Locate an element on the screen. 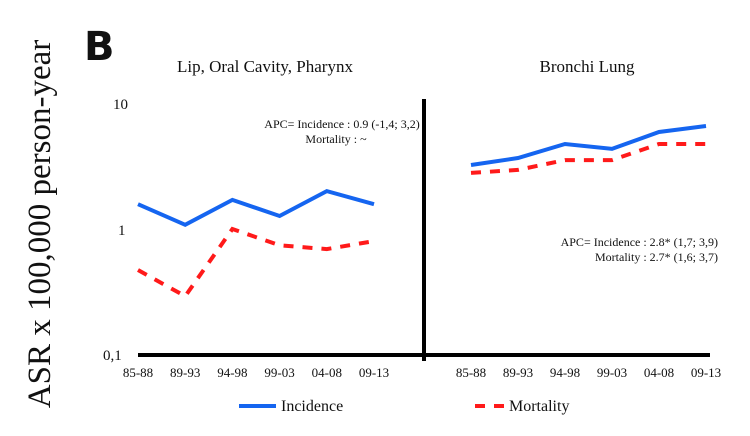 Image resolution: width=750 pixels, height=436 pixels. annotation-right-line2: Mortality : 2.7* (1,6; 3,7) is located at coordinates (656, 257).